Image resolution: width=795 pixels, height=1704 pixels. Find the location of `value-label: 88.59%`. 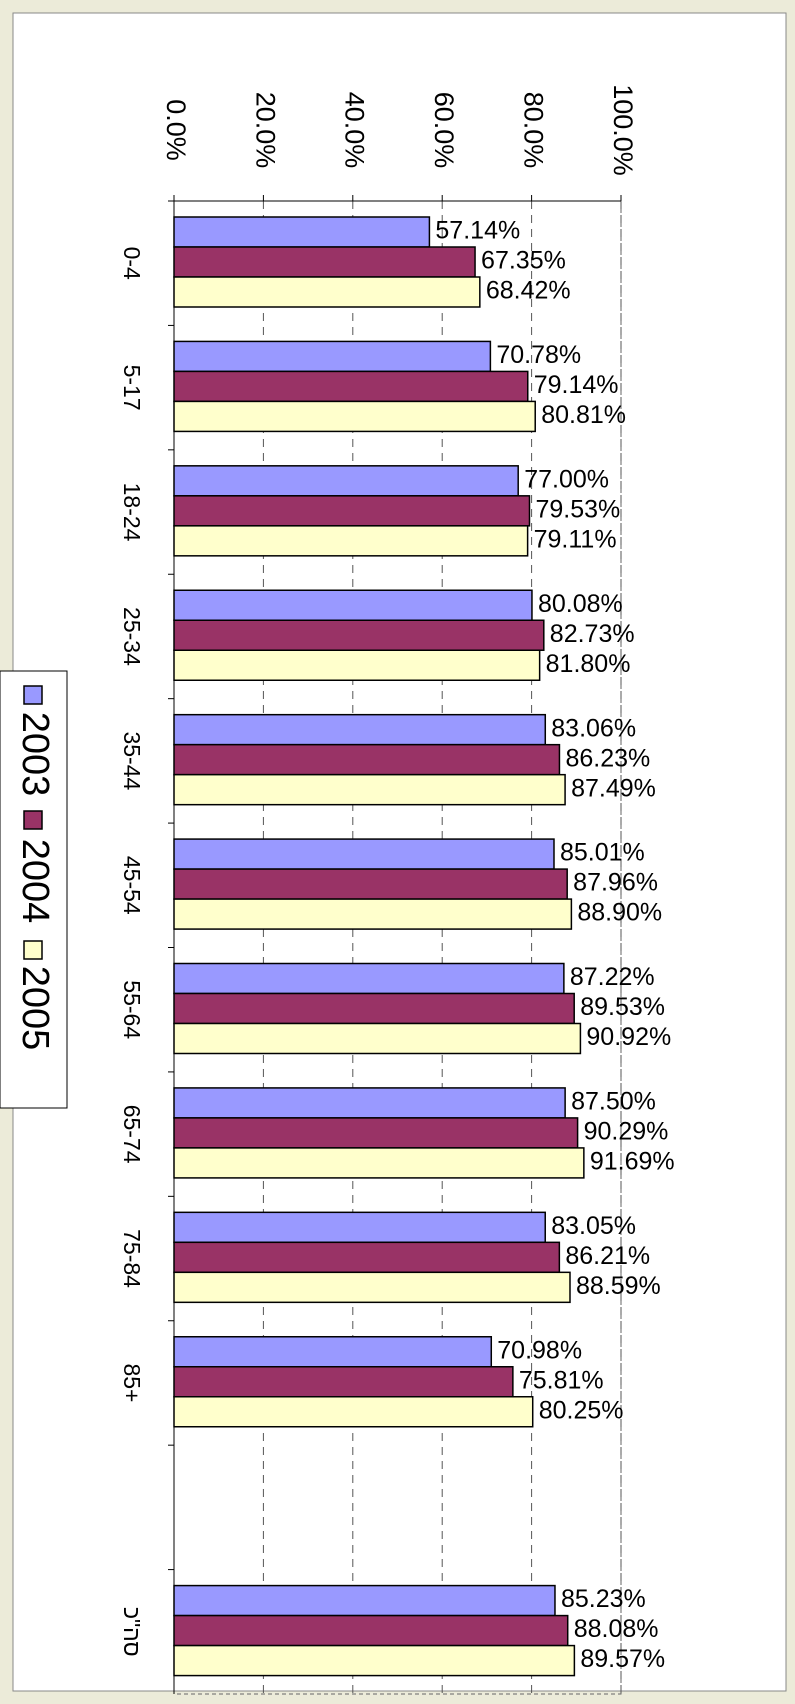

value-label: 88.59% is located at coordinates (618, 1286).